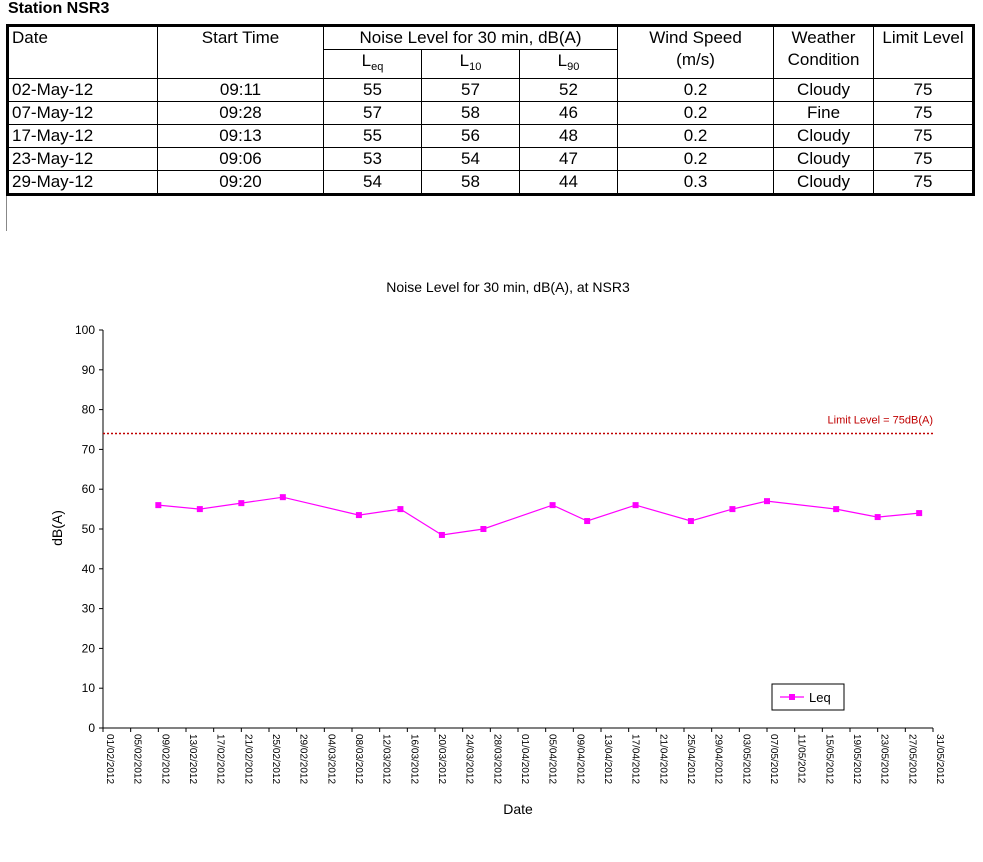 The image size is (983, 862). Describe the element at coordinates (939, 759) in the screenshot. I see `x-tick-label: 31/05/2012` at that location.